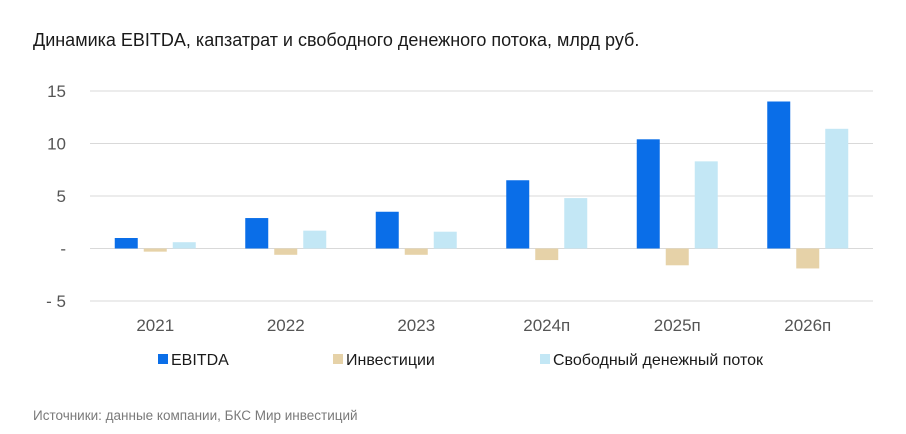 The image size is (906, 434). What do you see at coordinates (658, 360) in the screenshot?
I see `legend-label: Свободный денежный поток` at bounding box center [658, 360].